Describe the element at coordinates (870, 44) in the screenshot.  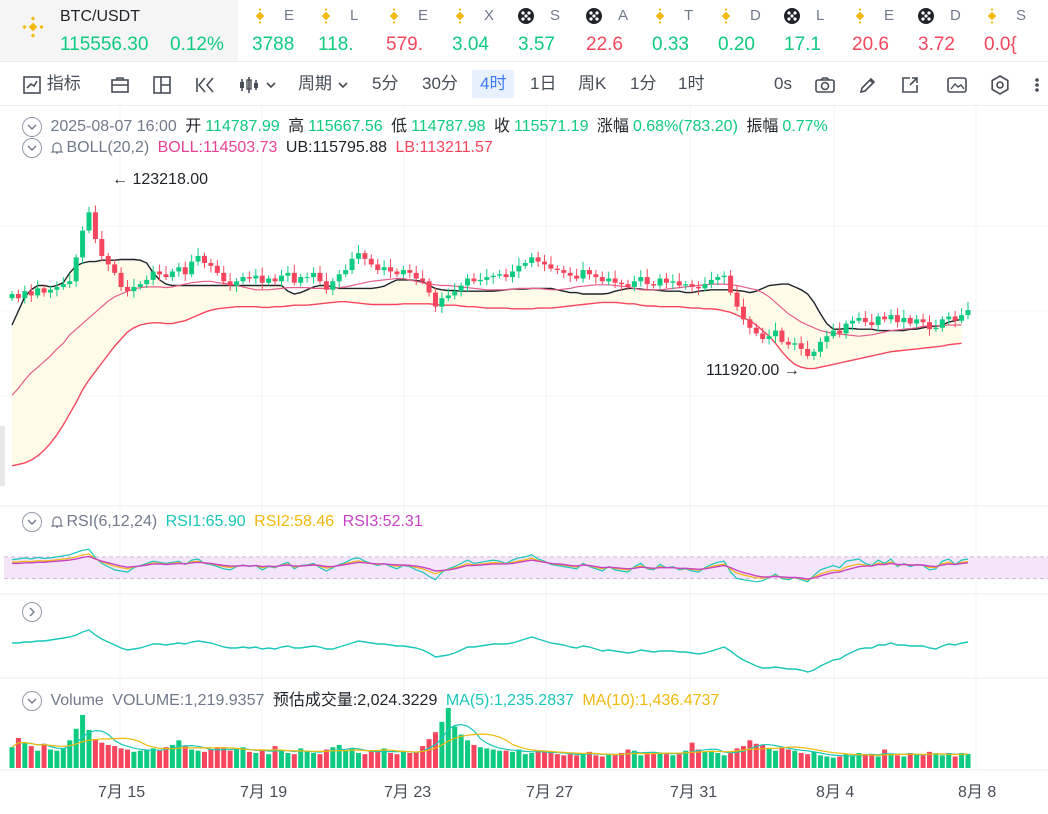
I see `ticker-price: 20.6` at that location.